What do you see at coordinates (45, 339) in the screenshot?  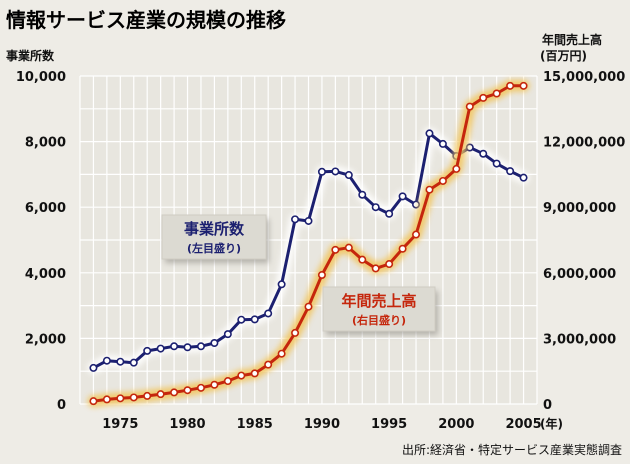 I see `left-tick-label: 2,000` at bounding box center [45, 339].